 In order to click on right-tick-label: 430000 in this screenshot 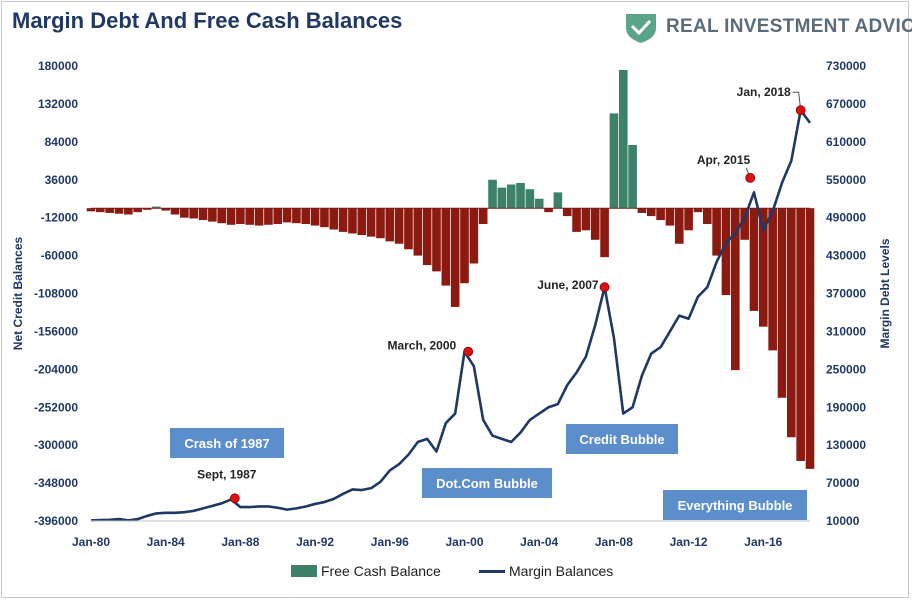, I will do `click(846, 256)`.